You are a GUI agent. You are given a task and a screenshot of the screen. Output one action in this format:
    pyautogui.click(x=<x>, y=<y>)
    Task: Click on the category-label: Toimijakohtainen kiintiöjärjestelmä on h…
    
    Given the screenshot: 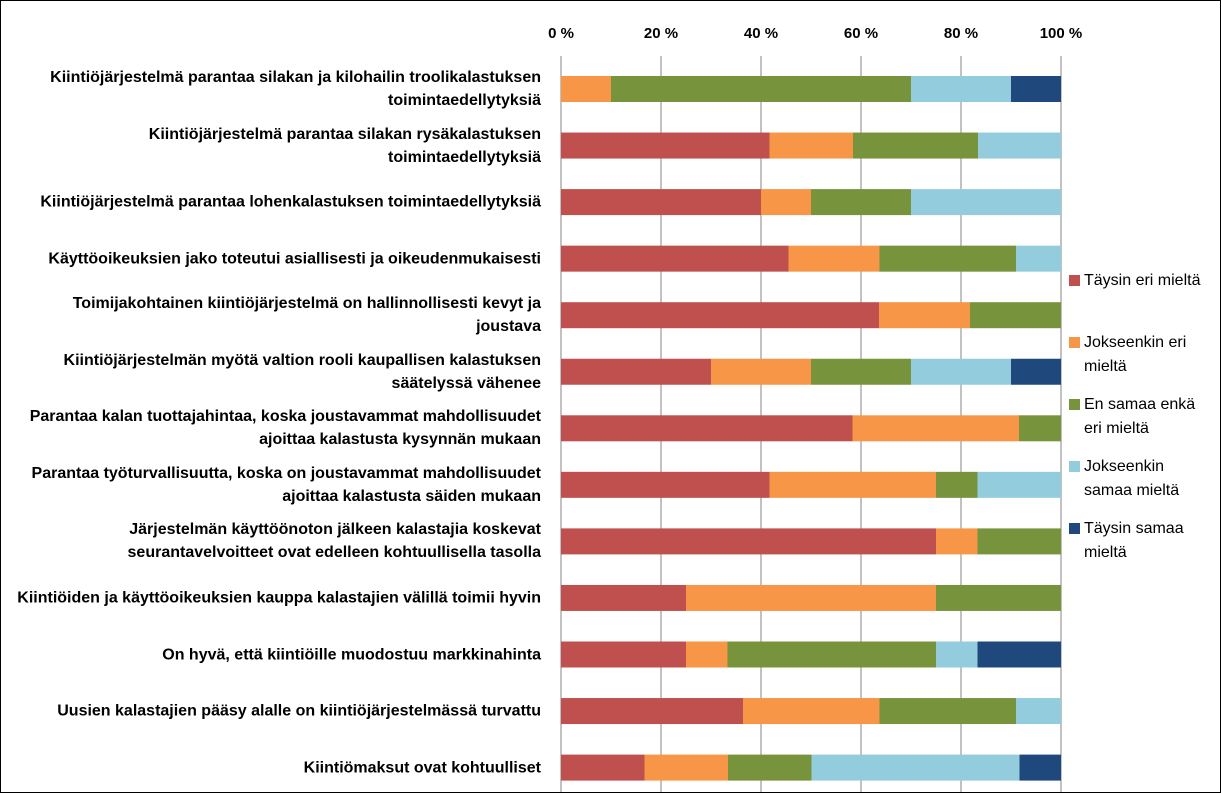 What is the action you would take?
    pyautogui.click(x=306, y=315)
    